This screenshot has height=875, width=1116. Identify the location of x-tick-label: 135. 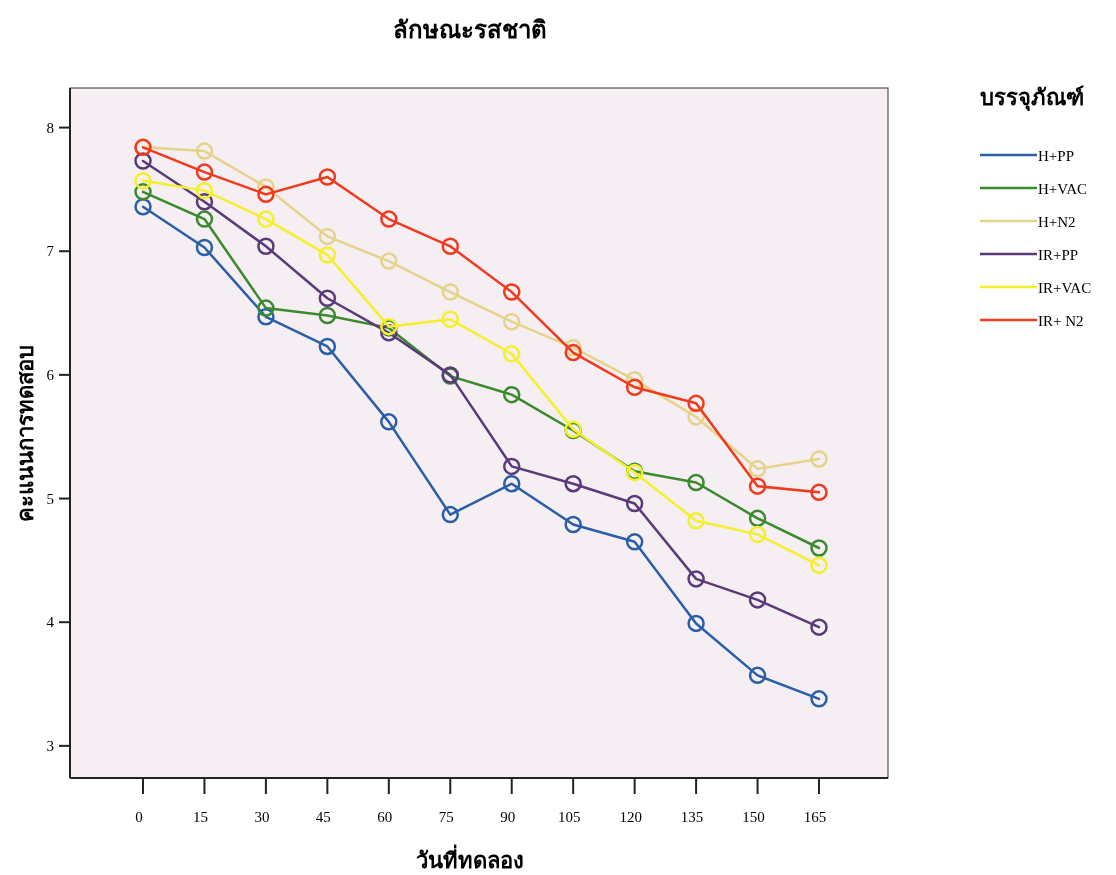
(692, 817).